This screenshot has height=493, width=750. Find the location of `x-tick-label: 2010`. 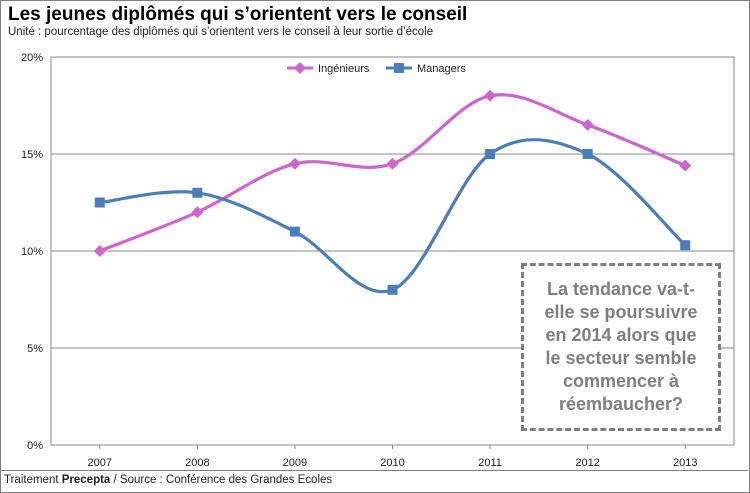

x-tick-label: 2010 is located at coordinates (392, 463).